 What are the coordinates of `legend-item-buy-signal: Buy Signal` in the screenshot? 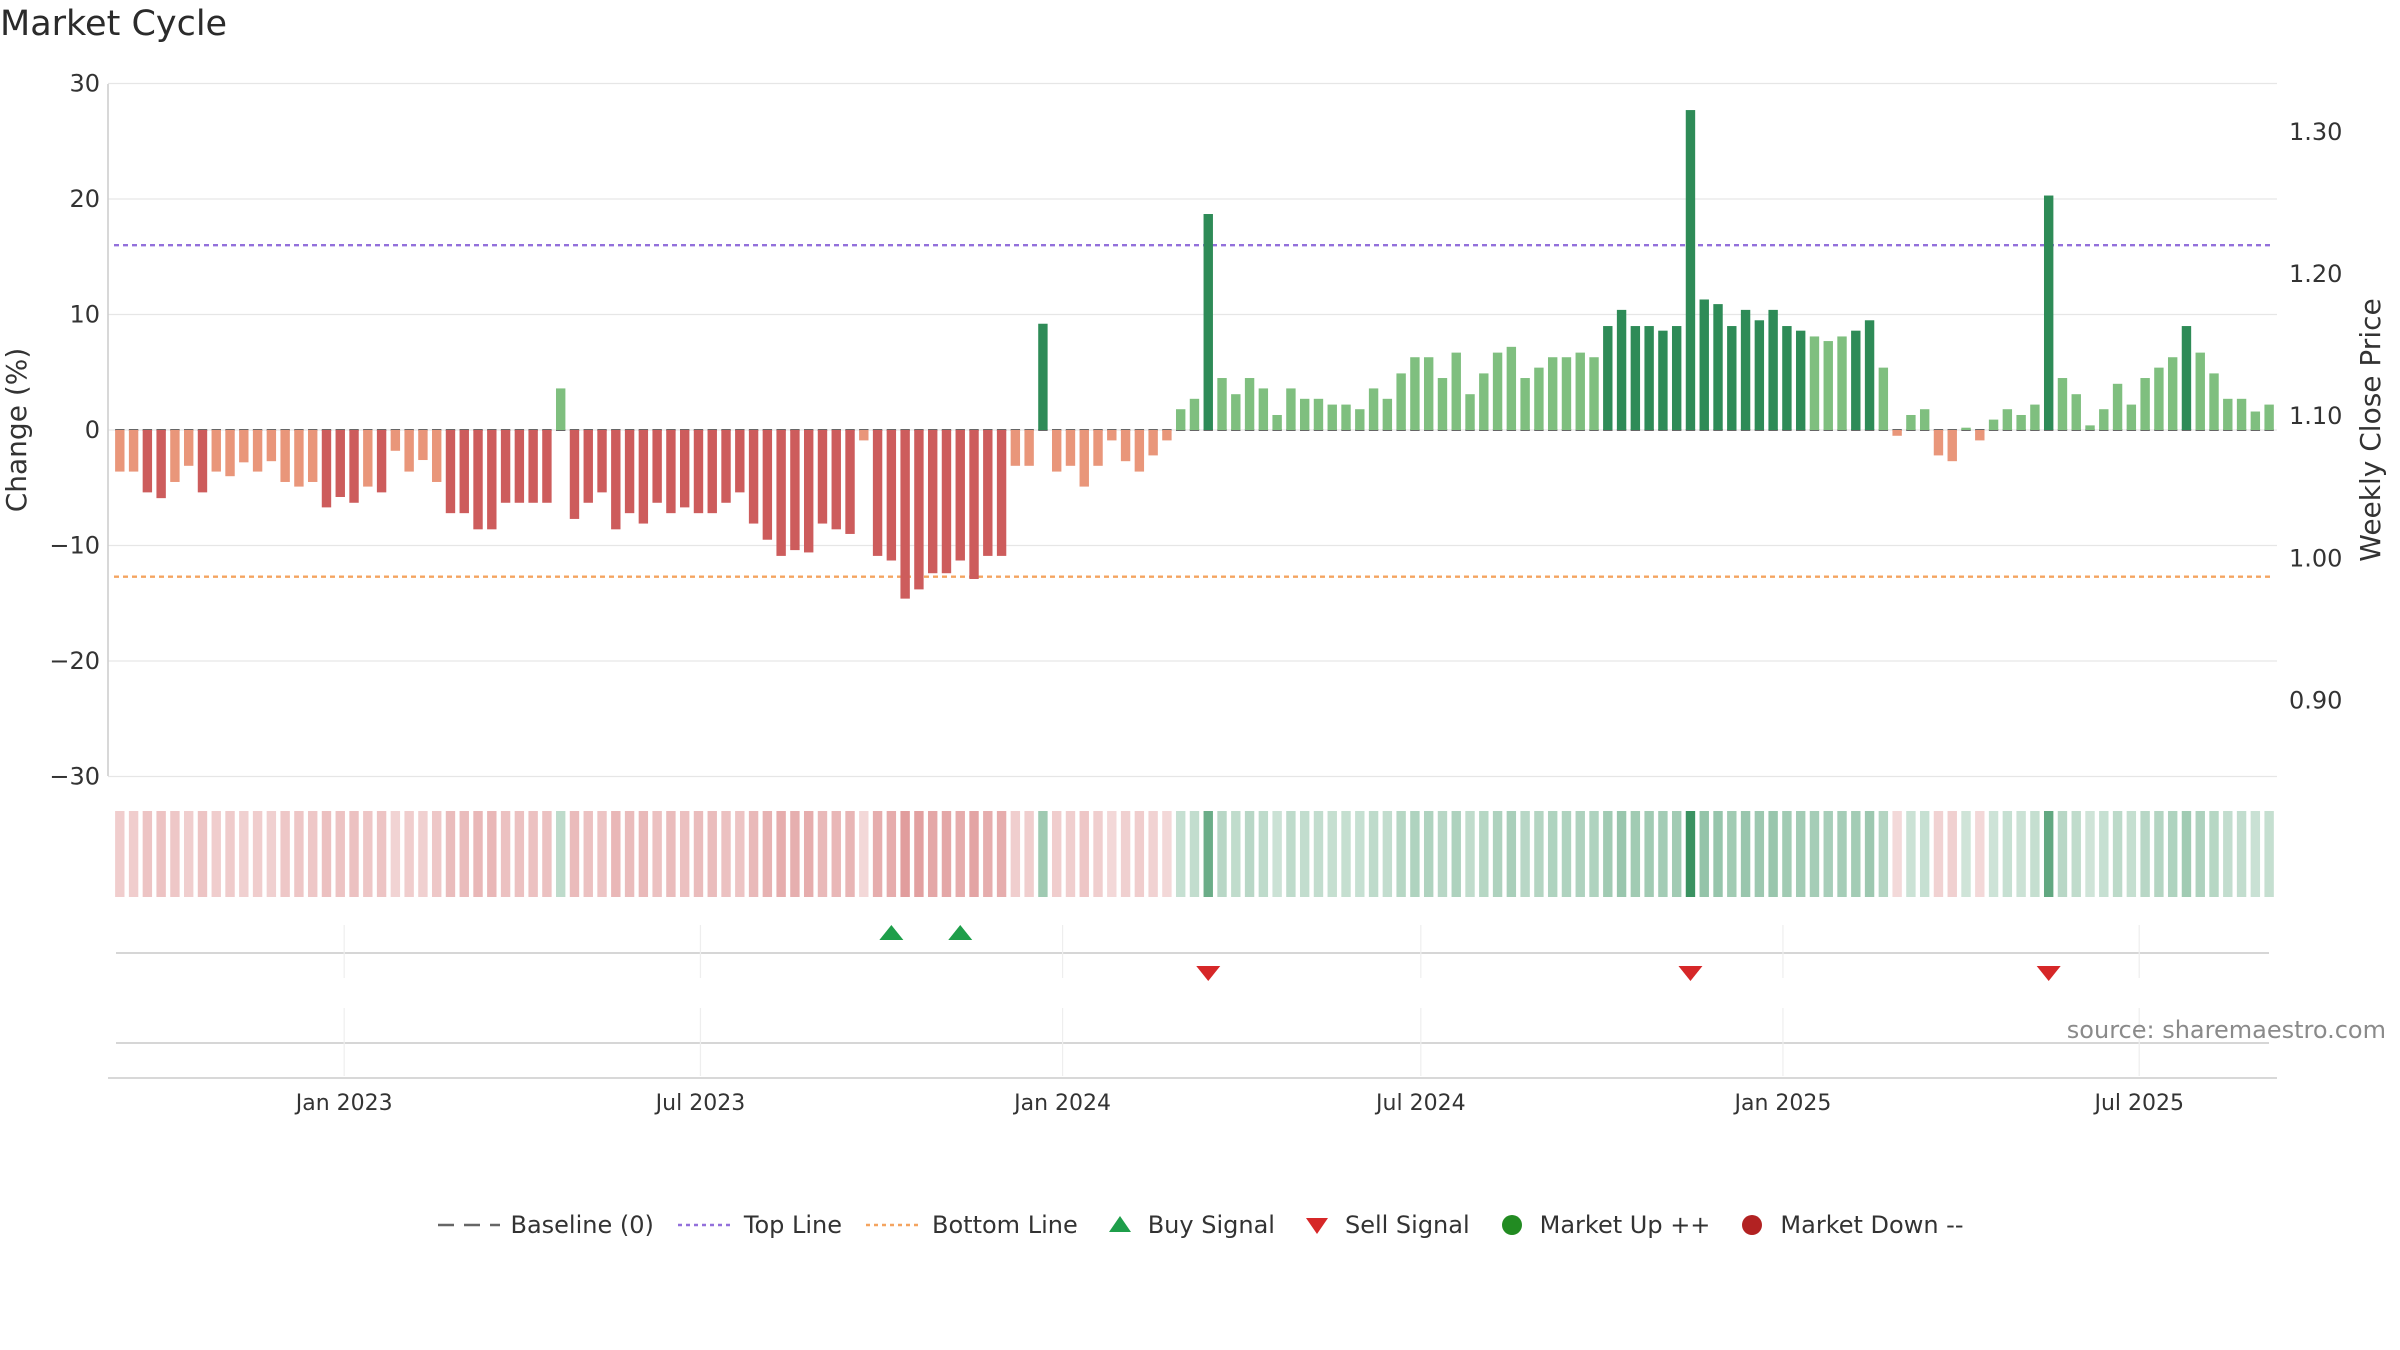 It's located at (1187, 1225).